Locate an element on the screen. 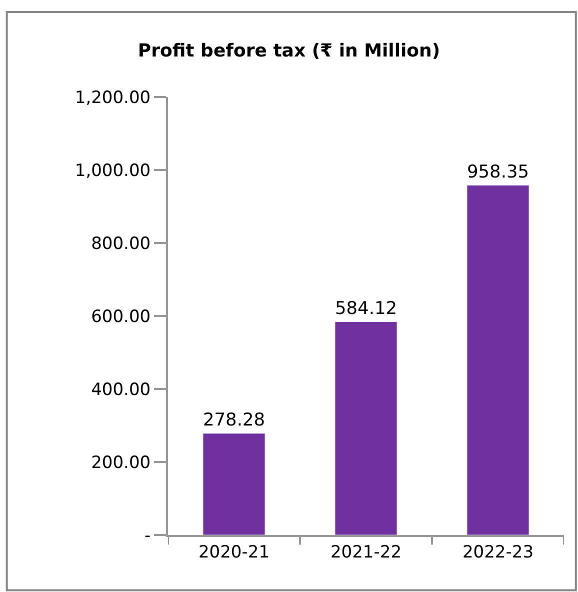  y-tick-label: 1,000.00 is located at coordinates (112, 170).